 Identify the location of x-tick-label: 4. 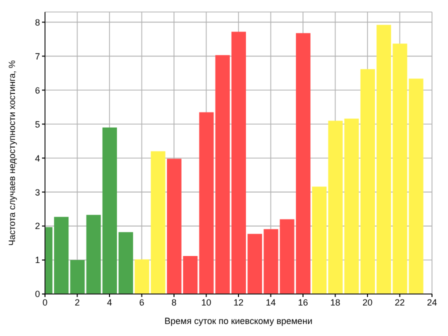
(109, 302).